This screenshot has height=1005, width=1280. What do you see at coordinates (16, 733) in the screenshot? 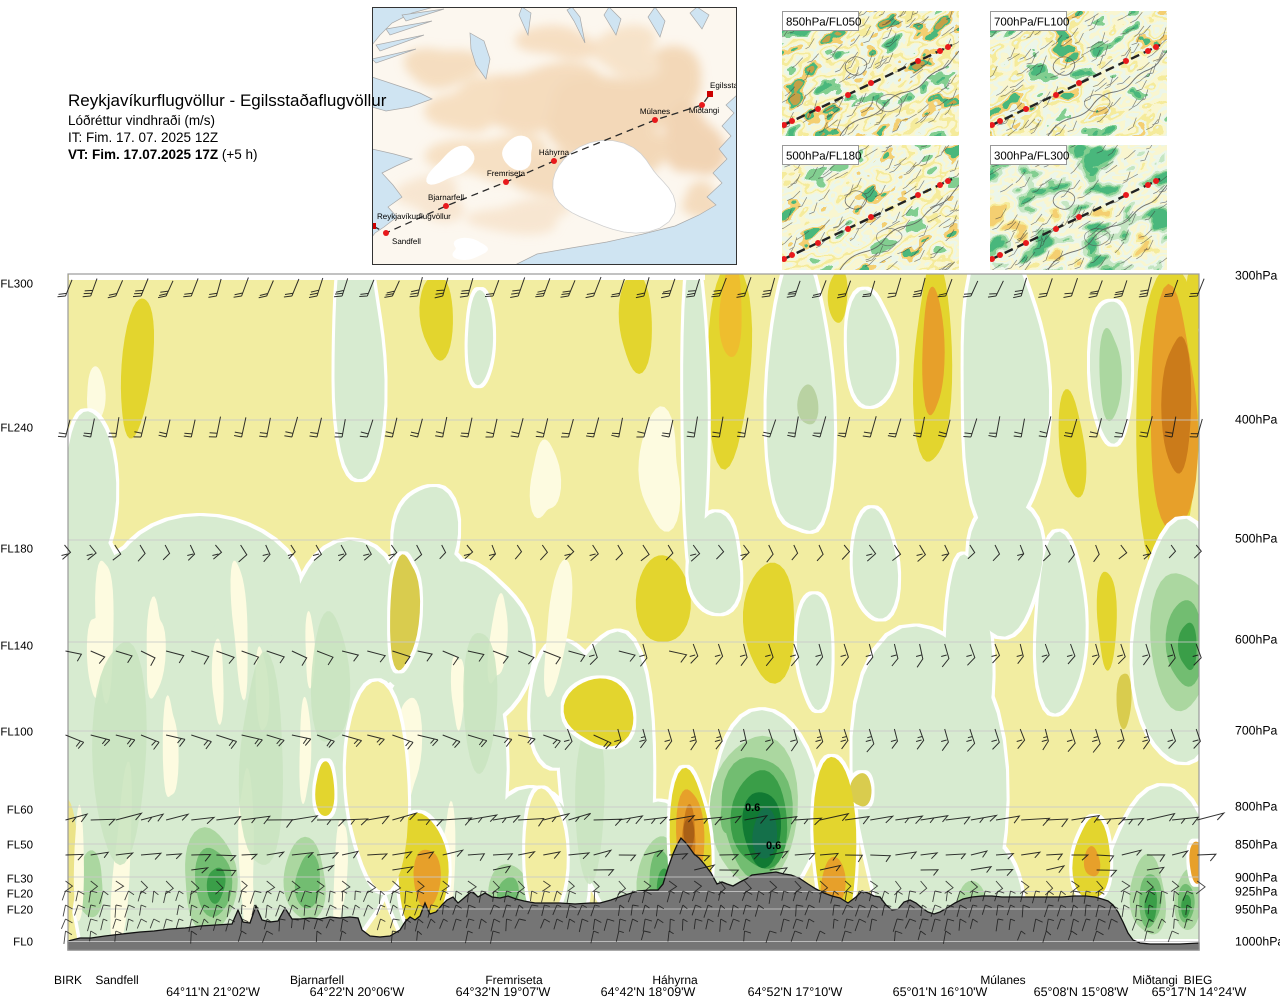
I see `svg-text: FL100` at bounding box center [16, 733].